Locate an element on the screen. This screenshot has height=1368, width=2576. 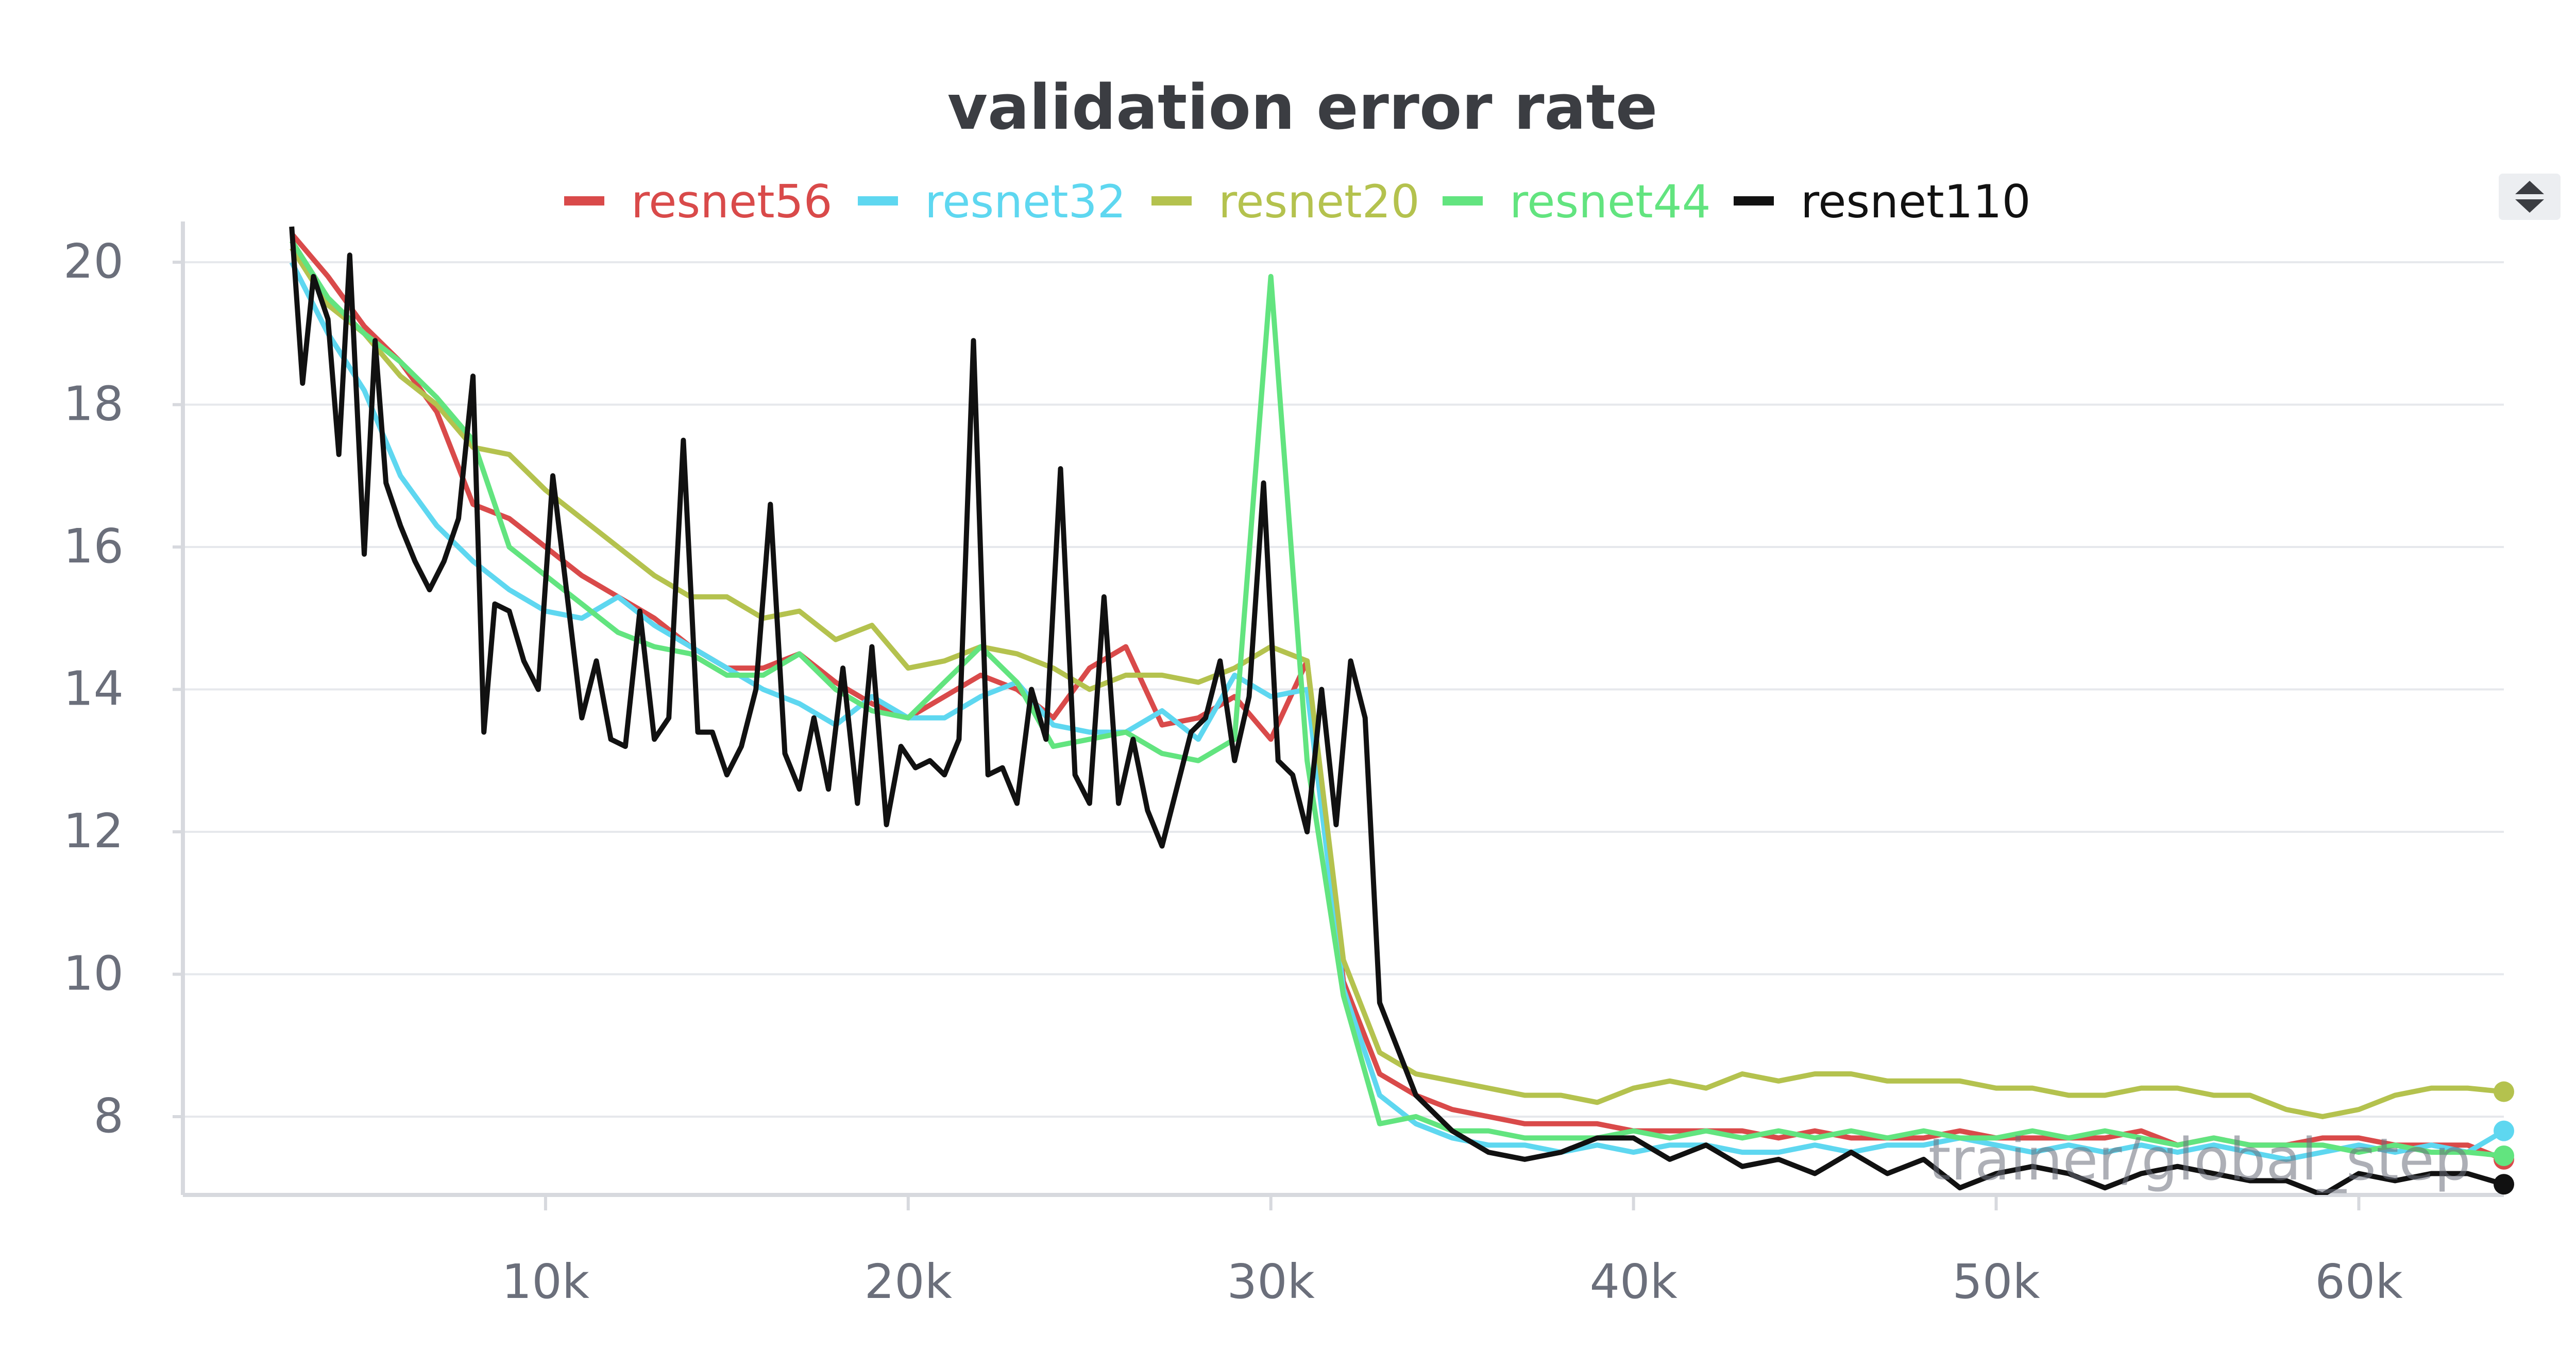
legend-item: resnet110 is located at coordinates (1882, 201).